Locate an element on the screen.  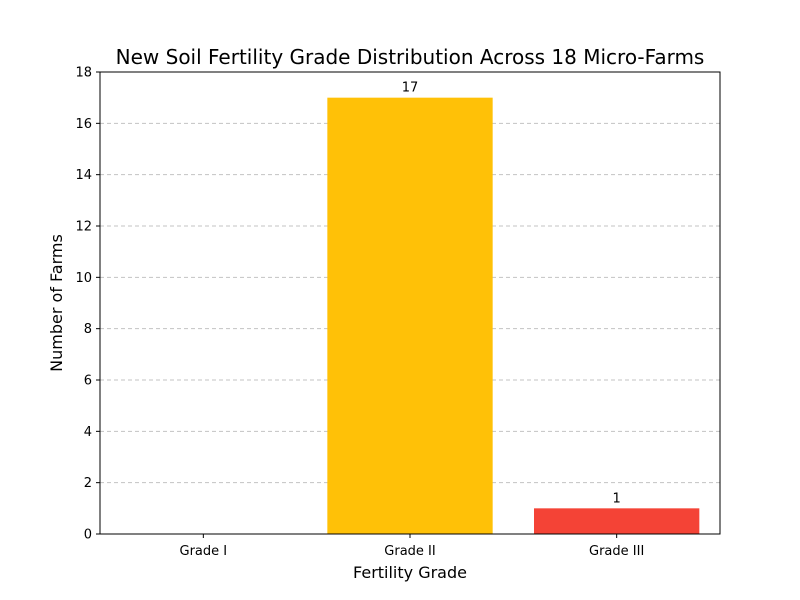
y-tick-label: 18 is located at coordinates (83, 73).